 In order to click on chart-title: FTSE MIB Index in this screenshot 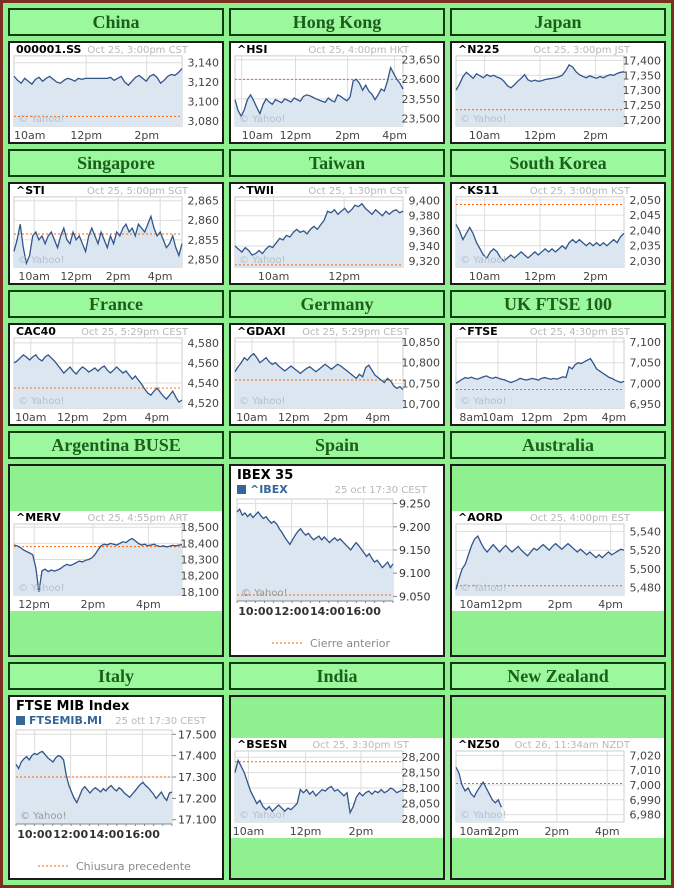, I will do `click(73, 706)`.